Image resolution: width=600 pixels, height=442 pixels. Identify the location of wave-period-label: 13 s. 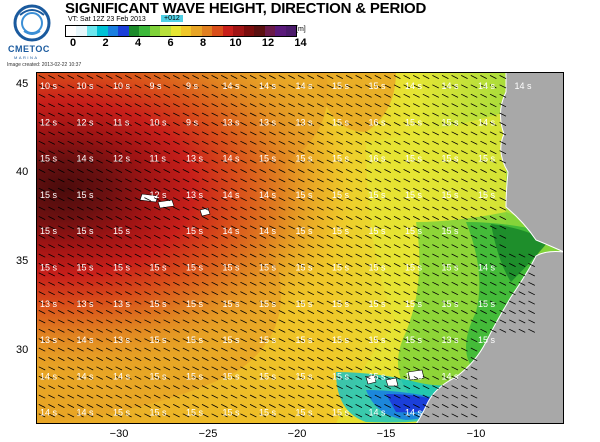
(86, 304).